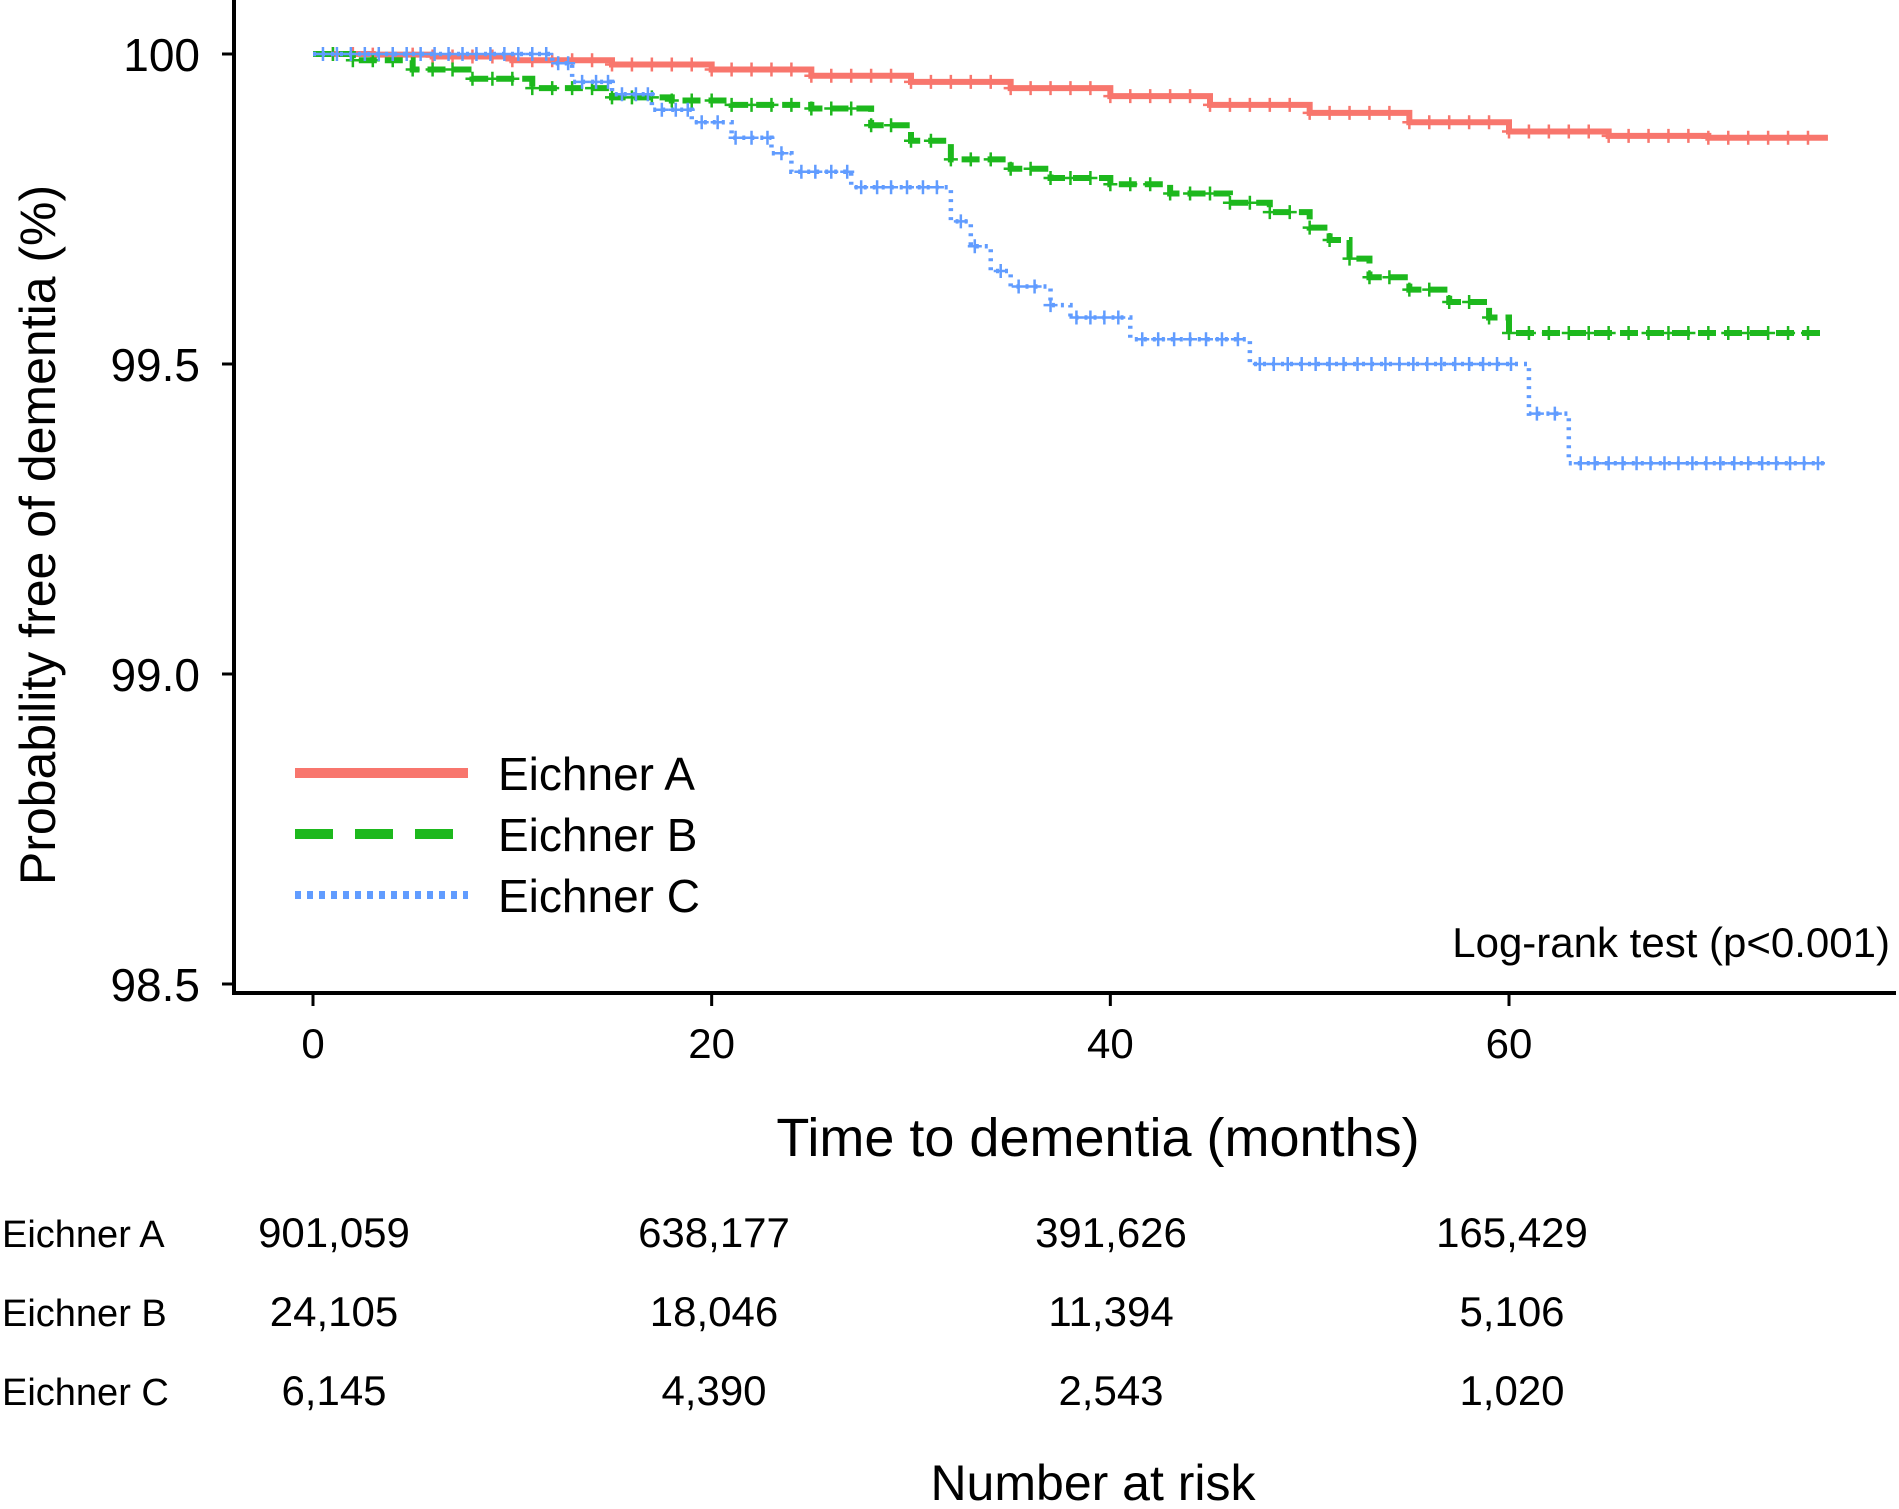 This screenshot has width=1899, height=1509. What do you see at coordinates (334, 1311) in the screenshot?
I see `risk-value-b-0: 24,105` at bounding box center [334, 1311].